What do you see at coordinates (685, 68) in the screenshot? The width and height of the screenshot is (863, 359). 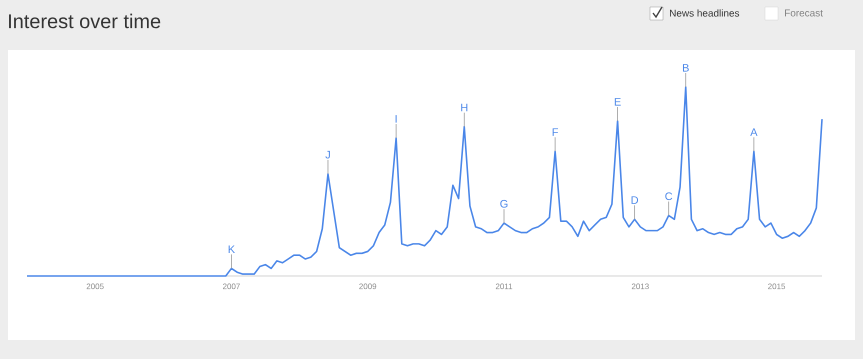 I see `annotation: B` at bounding box center [685, 68].